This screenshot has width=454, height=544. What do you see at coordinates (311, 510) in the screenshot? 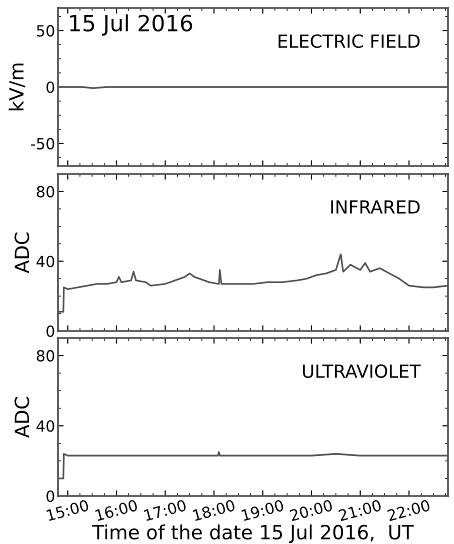
I see `x-tick-label: 20:00` at bounding box center [311, 510].